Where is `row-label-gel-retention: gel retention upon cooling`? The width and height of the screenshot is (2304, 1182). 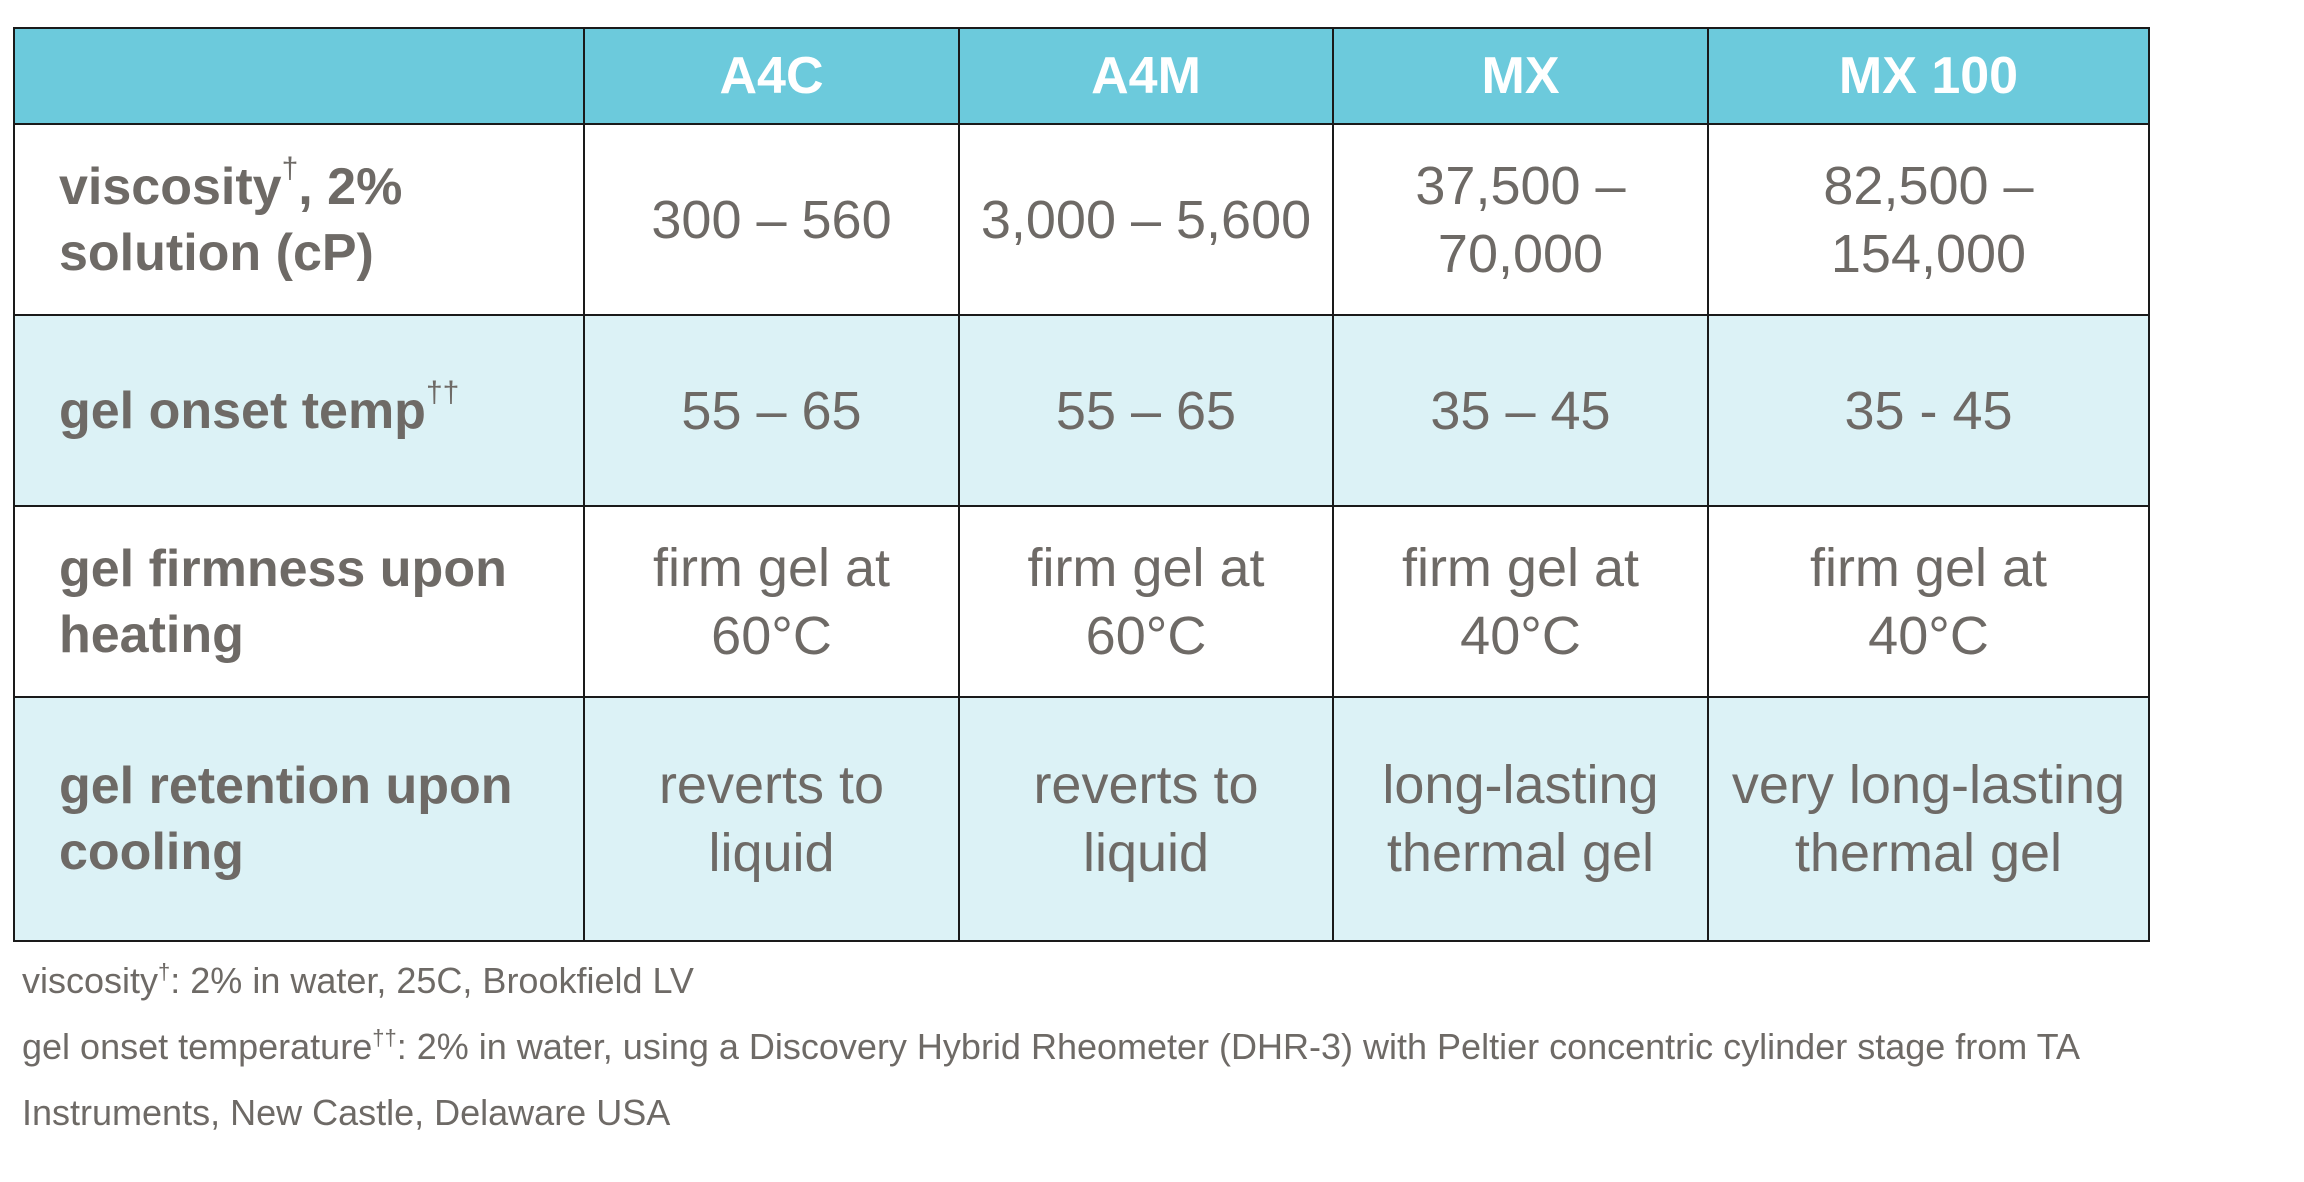 row-label-gel-retention: gel retention upon cooling is located at coordinates (299, 819).